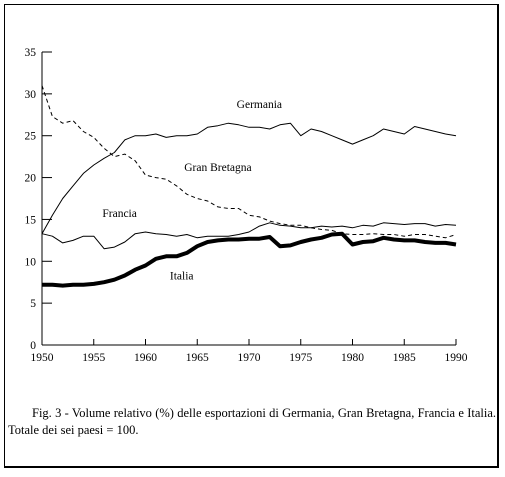  What do you see at coordinates (31, 95) in the screenshot?
I see `y-tick-label: 30` at bounding box center [31, 95].